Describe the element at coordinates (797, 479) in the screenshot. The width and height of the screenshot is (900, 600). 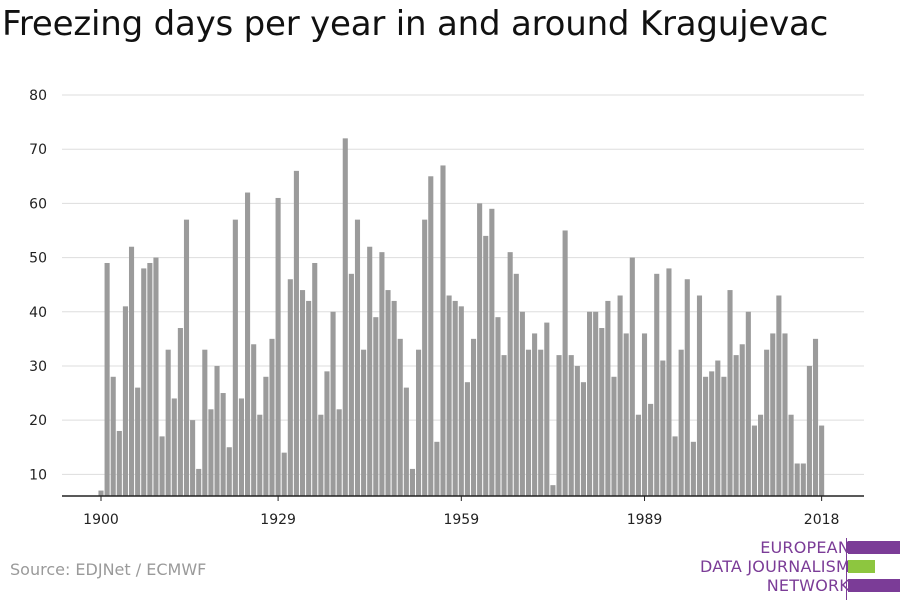
I see `bar-2014` at that location.